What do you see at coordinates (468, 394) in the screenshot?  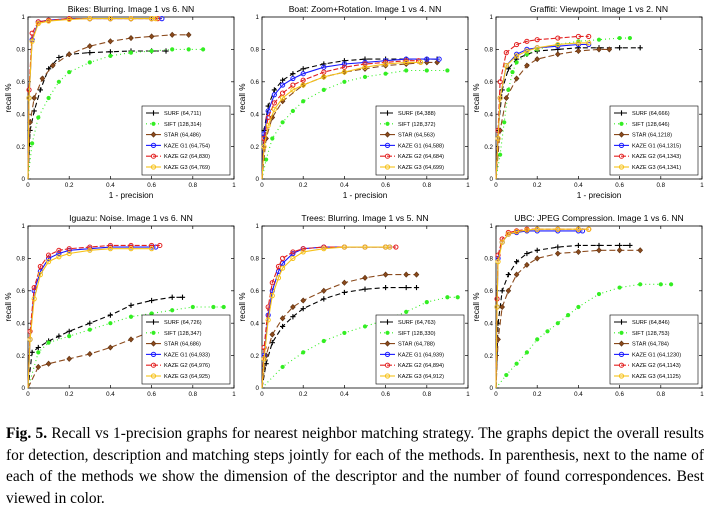 I see `panel-5-x-tick-label: 1` at bounding box center [468, 394].